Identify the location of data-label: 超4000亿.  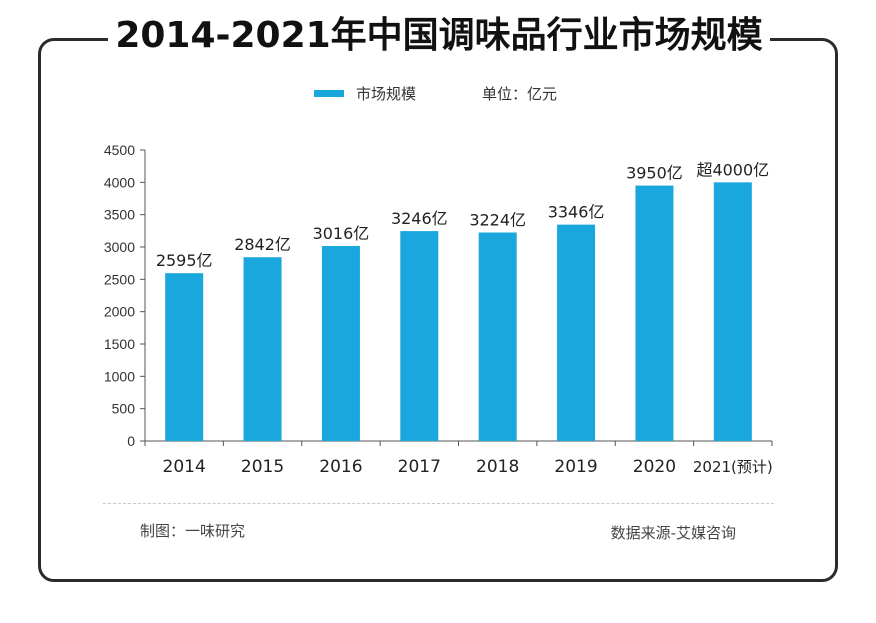
(732, 169).